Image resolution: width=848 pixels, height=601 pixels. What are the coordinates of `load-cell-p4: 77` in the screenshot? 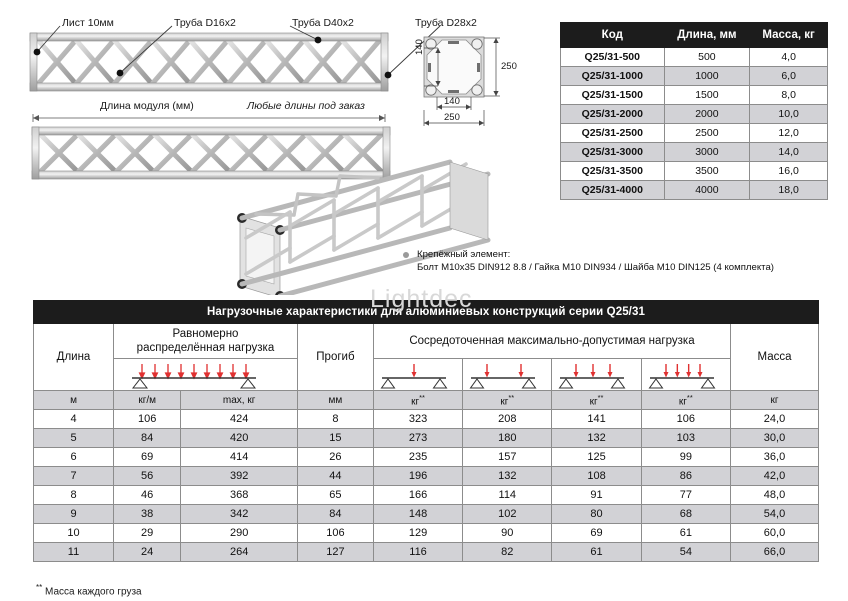 It's located at (686, 495).